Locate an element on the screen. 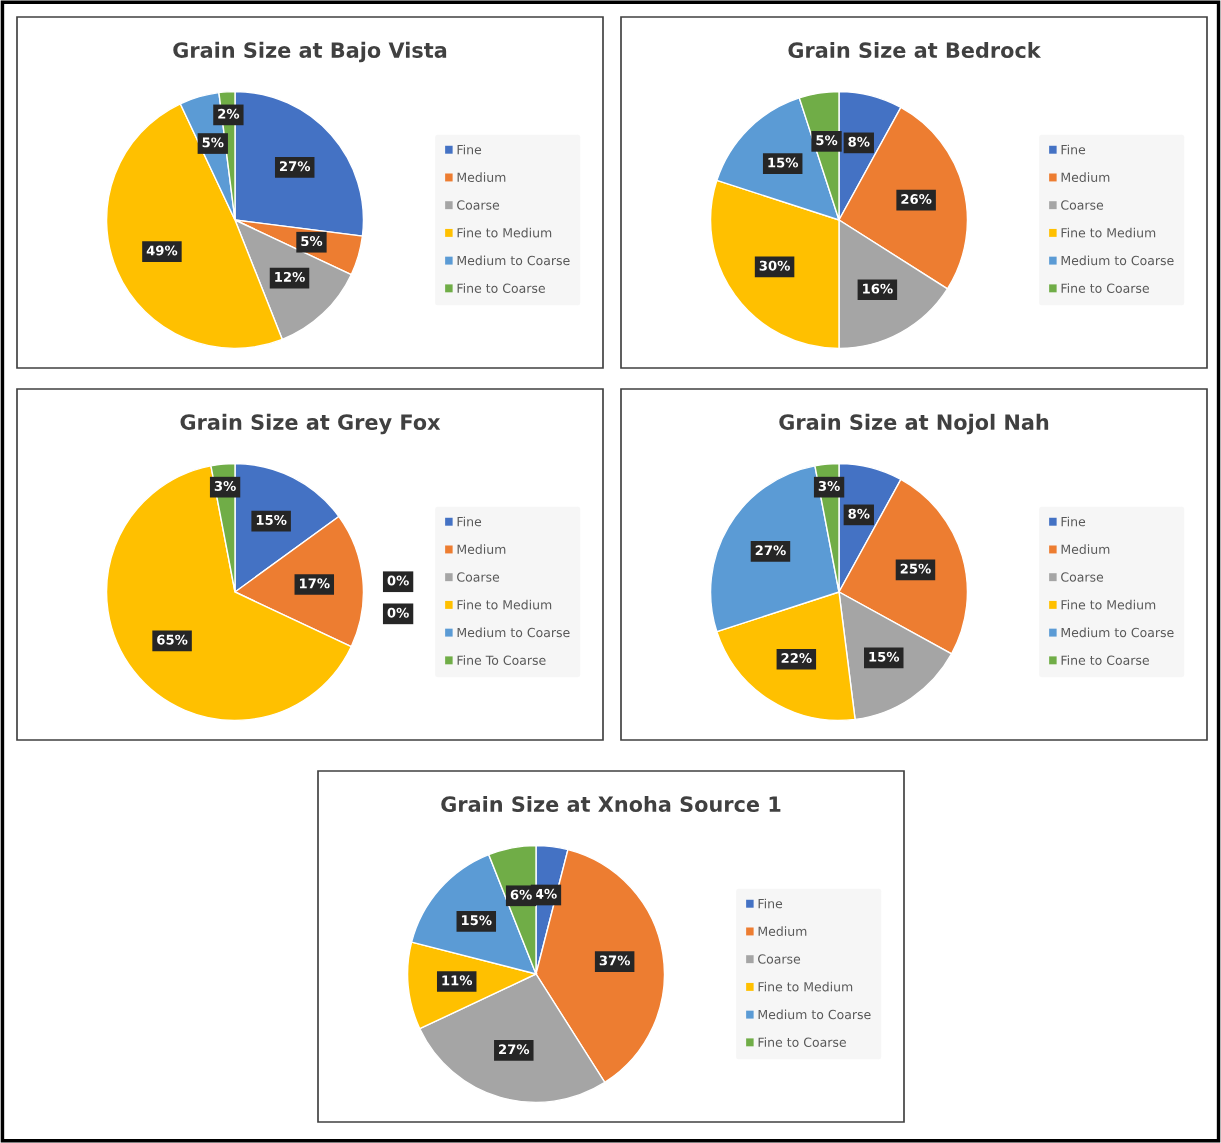  data-label: 49% is located at coordinates (162, 250).